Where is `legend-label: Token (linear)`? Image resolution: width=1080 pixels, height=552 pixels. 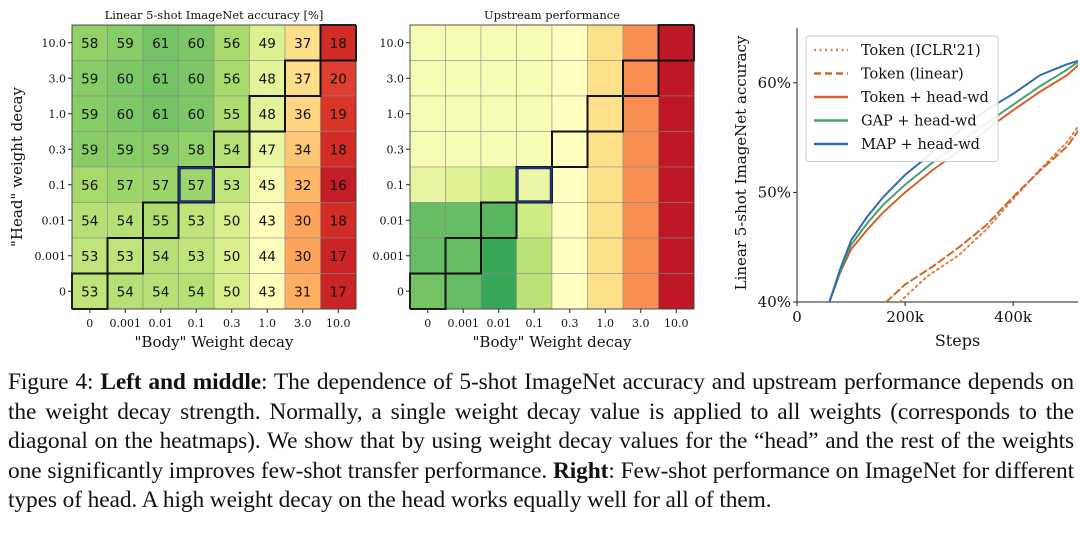 legend-label: Token (linear) is located at coordinates (912, 75).